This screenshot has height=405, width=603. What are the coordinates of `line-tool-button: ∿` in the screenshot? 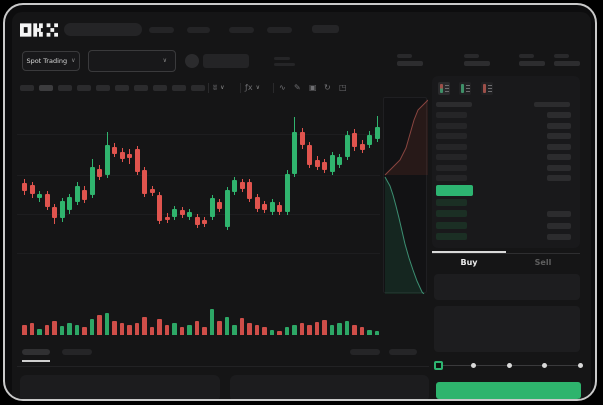 It's located at (282, 88).